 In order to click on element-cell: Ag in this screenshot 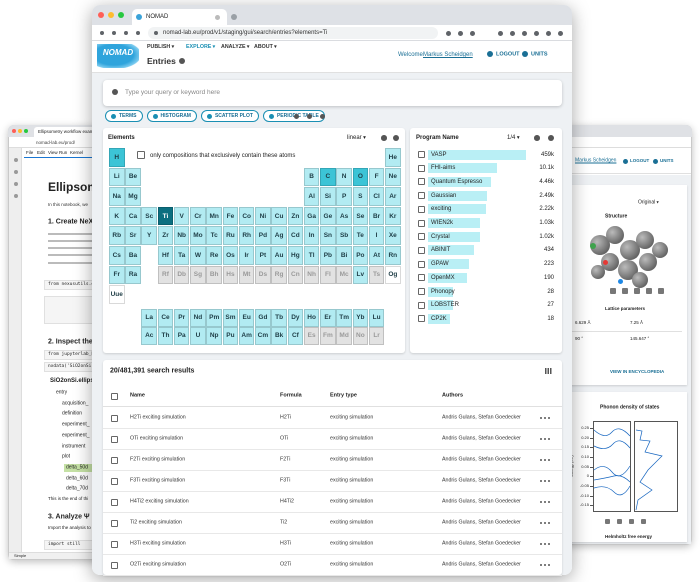, I will do `click(279, 235)`.